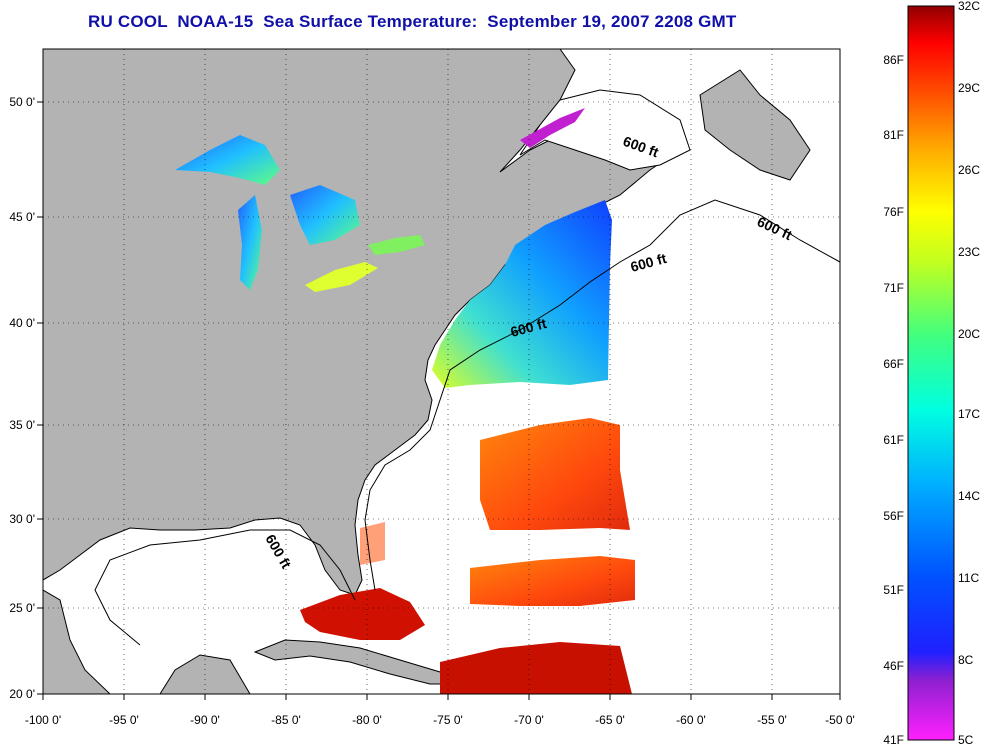  I want to click on lon-tick-label: -55 0', so click(772, 720).